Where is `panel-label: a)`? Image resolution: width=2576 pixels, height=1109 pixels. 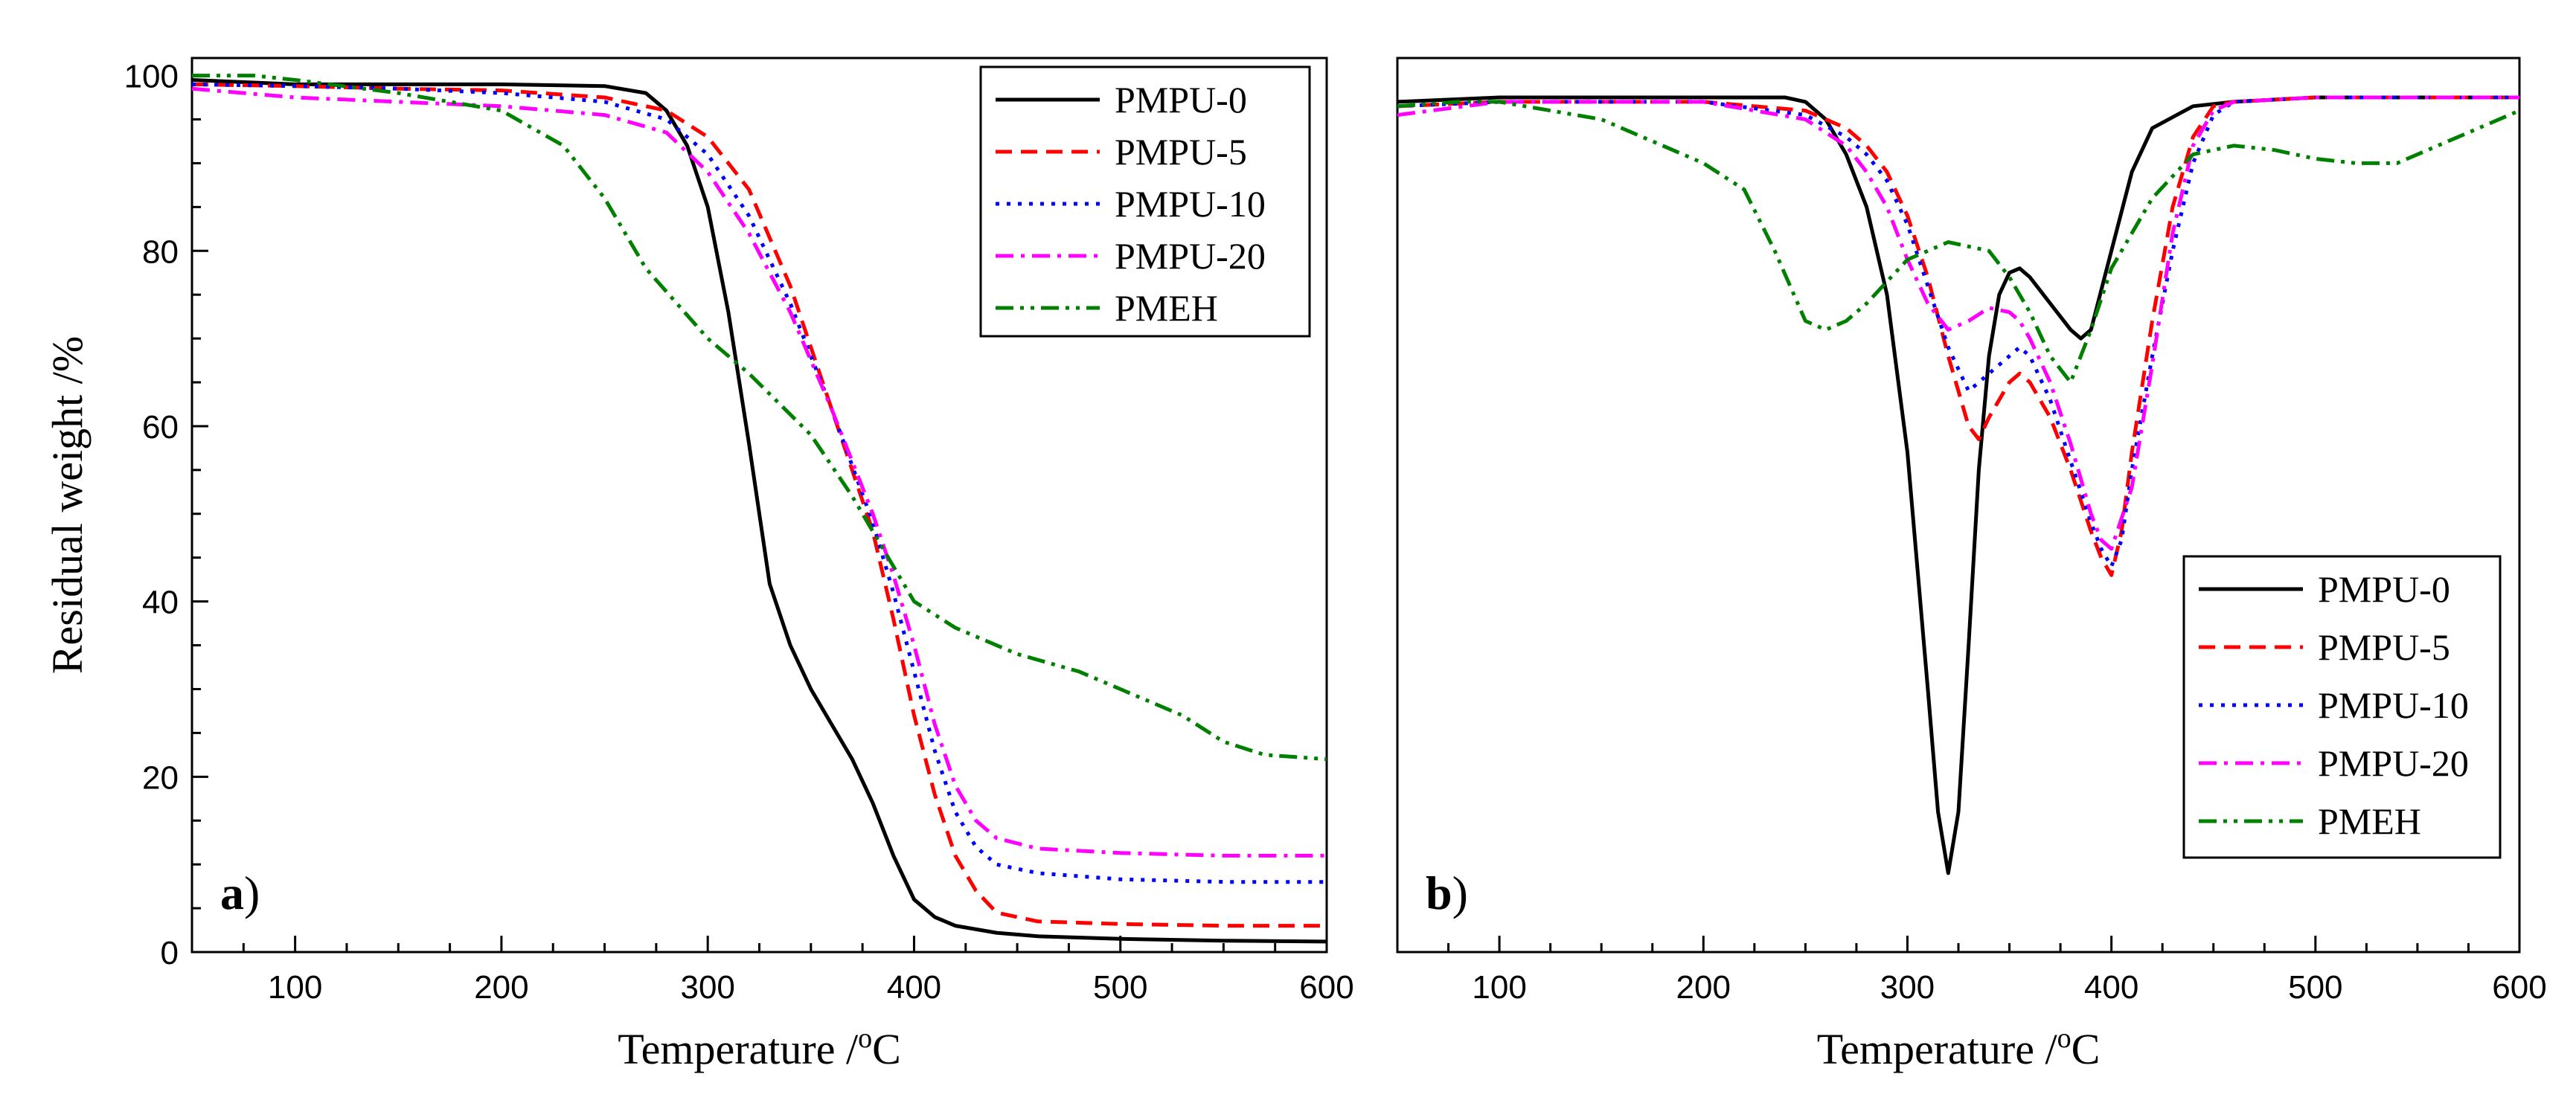 panel-label: a) is located at coordinates (240, 893).